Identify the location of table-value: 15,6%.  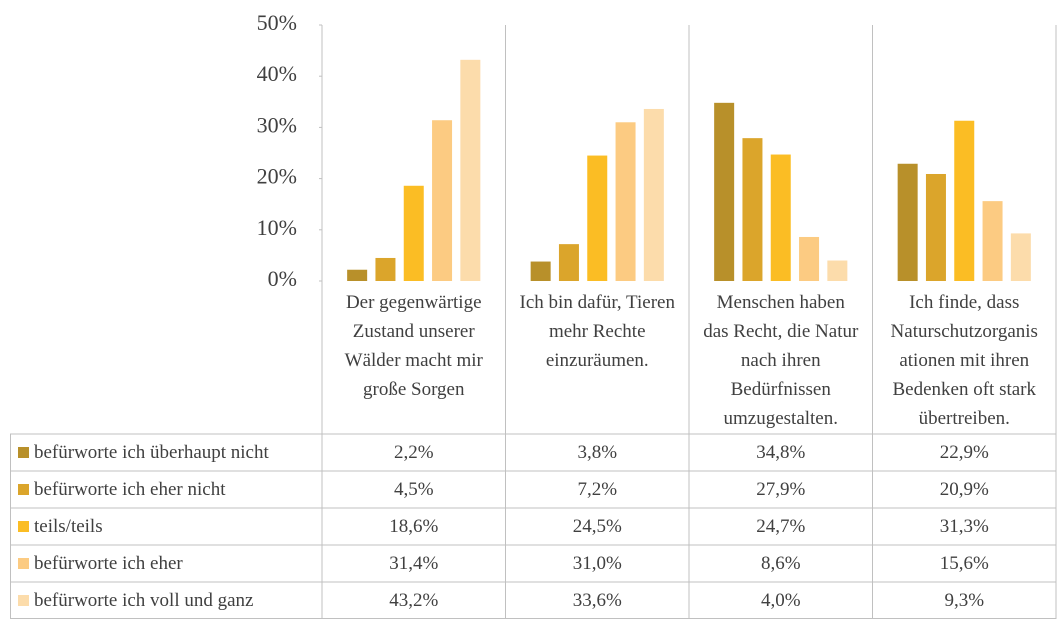
(964, 563).